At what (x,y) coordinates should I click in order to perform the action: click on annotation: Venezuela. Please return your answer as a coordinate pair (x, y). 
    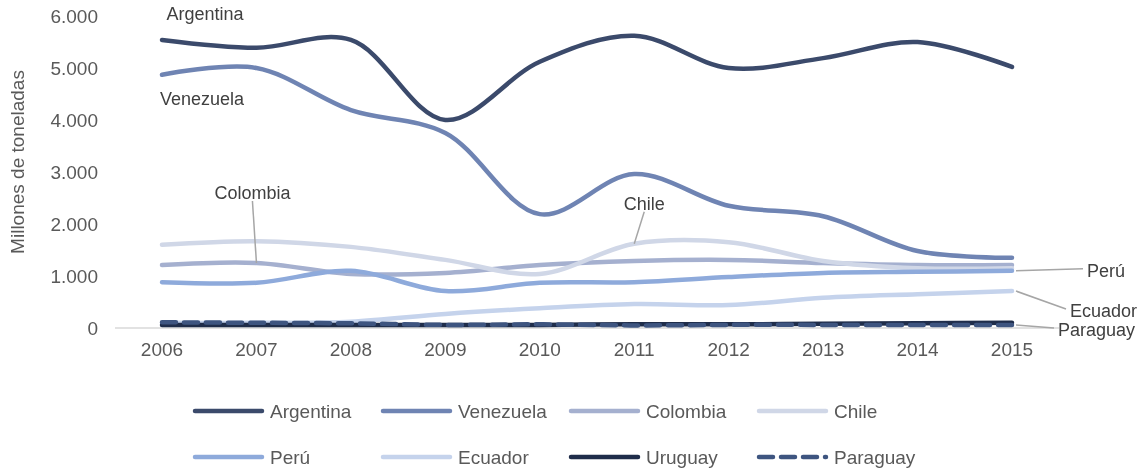
    Looking at the image, I should click on (202, 99).